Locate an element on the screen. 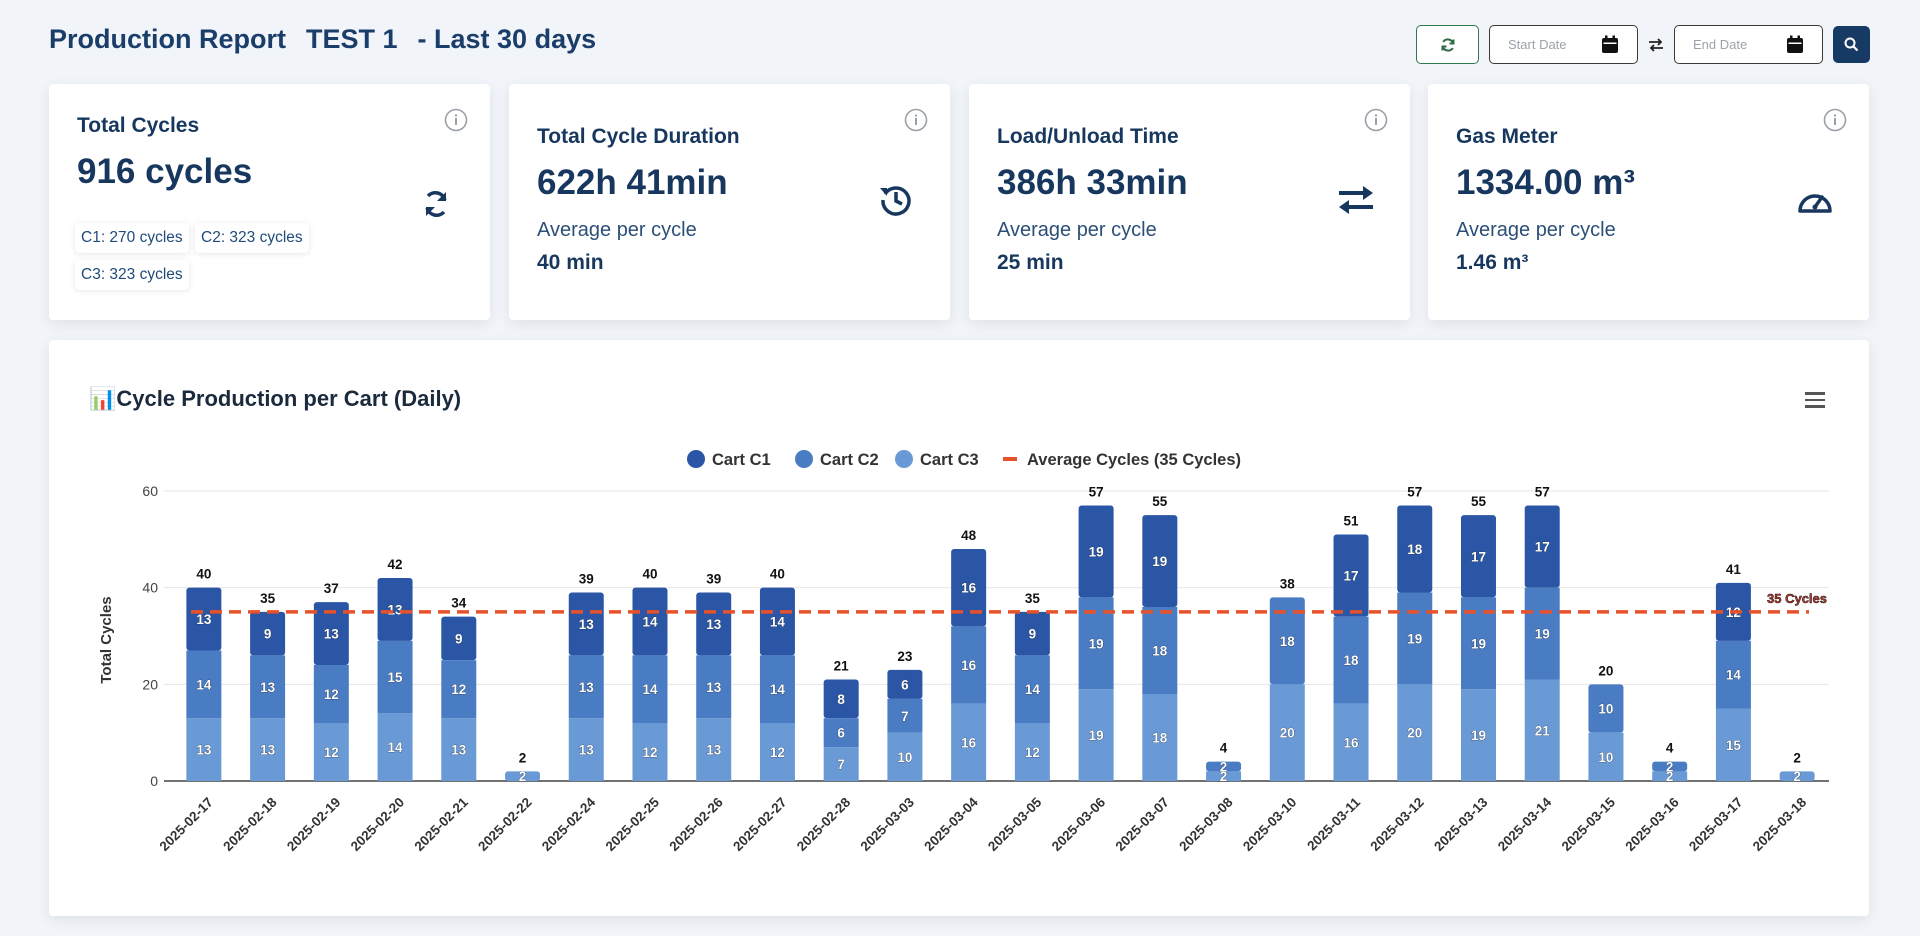  total-label: 21 is located at coordinates (842, 666).